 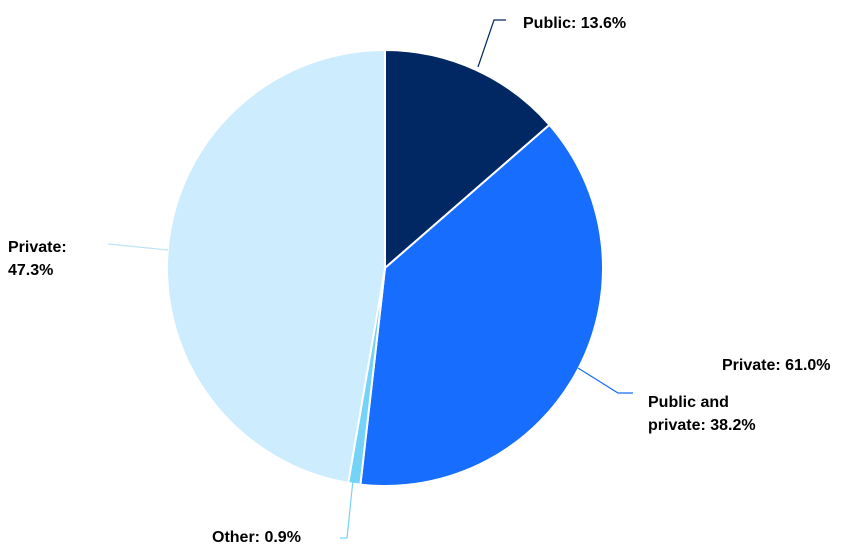 I want to click on leader-line-public, so click(x=491, y=43).